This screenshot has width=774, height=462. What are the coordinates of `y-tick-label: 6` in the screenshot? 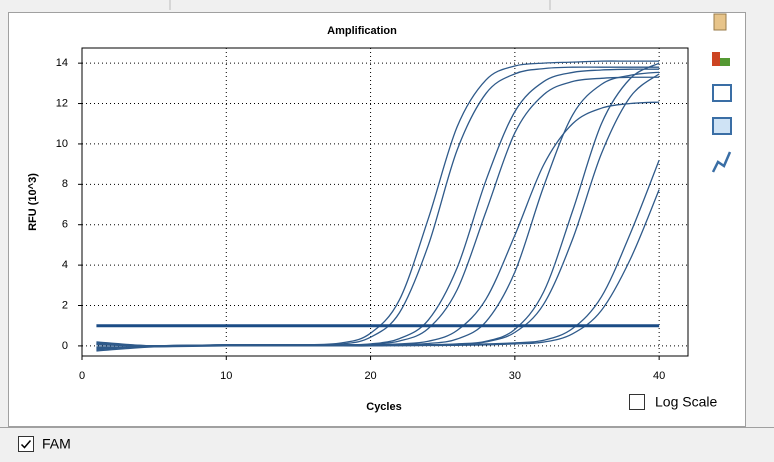 It's located at (65, 225).